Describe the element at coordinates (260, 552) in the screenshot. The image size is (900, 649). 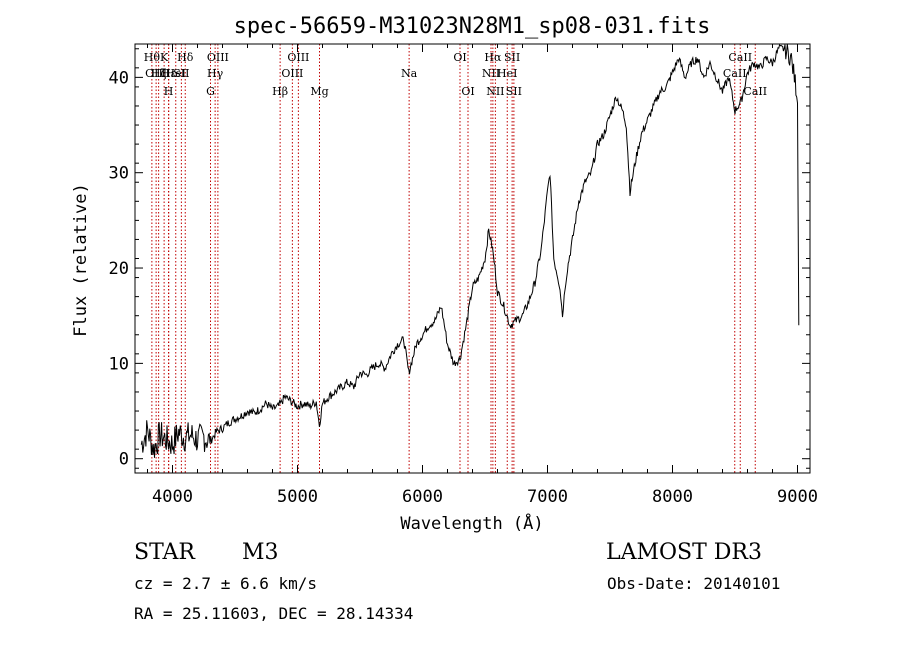
I see `object-subclass: M3` at that location.